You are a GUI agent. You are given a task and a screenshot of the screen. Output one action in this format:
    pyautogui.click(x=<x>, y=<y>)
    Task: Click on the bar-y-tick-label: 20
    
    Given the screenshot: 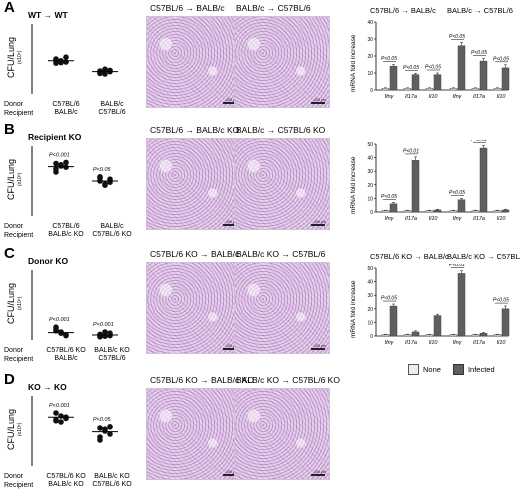 What is the action you would take?
    pyautogui.click(x=370, y=57)
    